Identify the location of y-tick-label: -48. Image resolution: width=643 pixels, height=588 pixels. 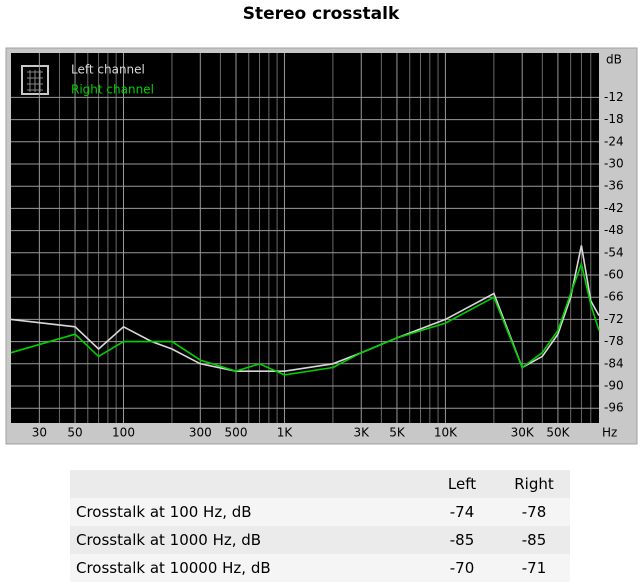
(614, 230).